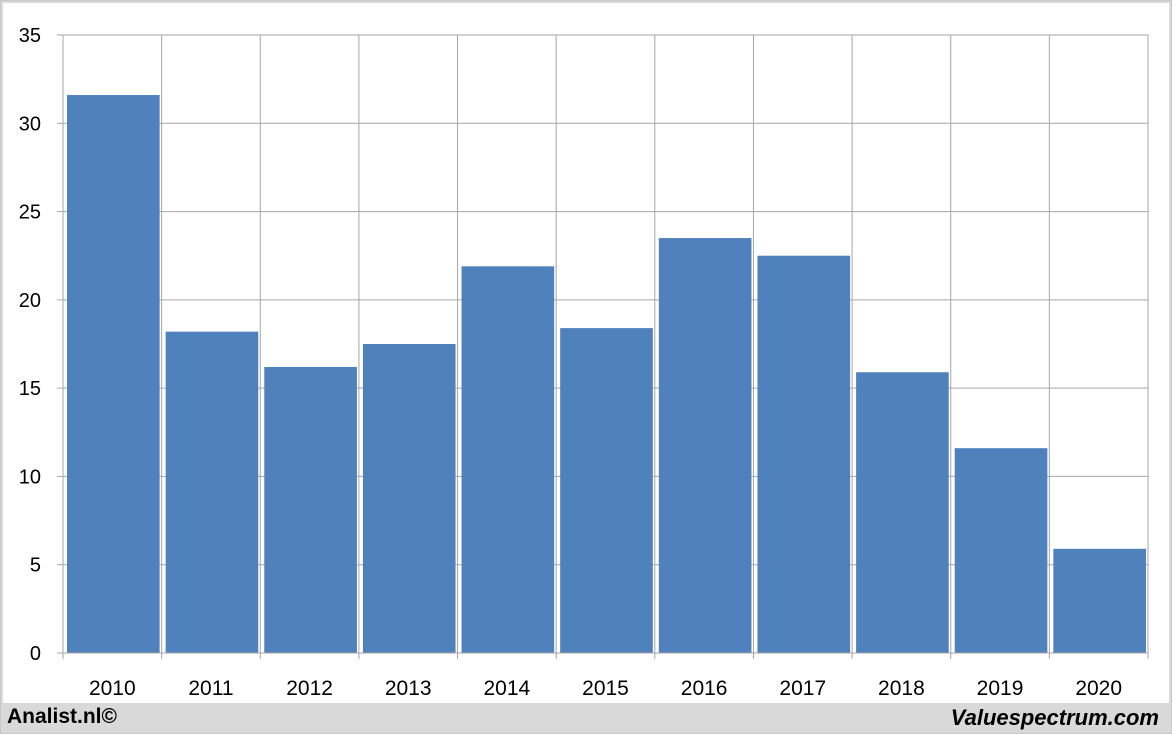 This screenshot has height=734, width=1172. What do you see at coordinates (1000, 688) in the screenshot?
I see `x-tick-label: 2019` at bounding box center [1000, 688].